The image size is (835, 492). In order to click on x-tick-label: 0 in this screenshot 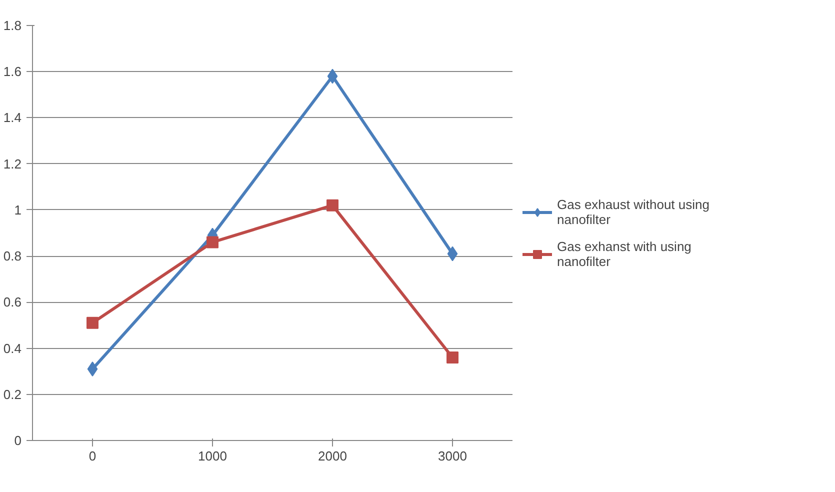, I will do `click(92, 456)`.